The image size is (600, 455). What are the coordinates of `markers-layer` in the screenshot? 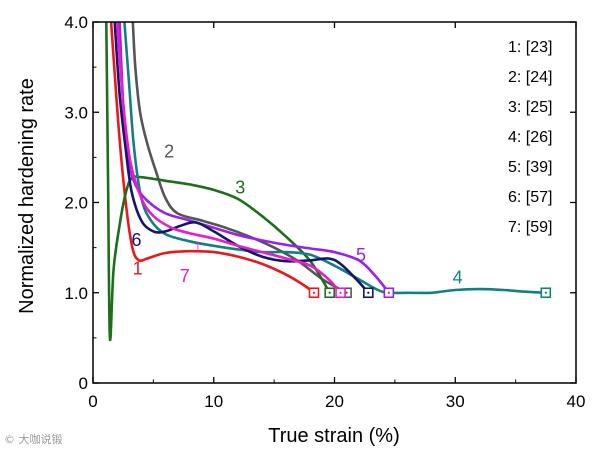 It's located at (430, 293).